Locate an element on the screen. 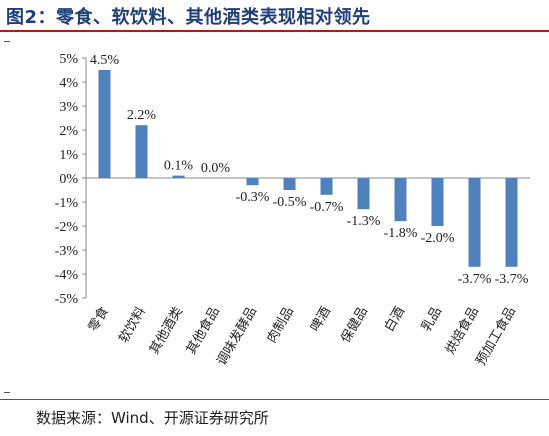 The image size is (549, 436). y-tick-label: -1% is located at coordinates (67, 203).